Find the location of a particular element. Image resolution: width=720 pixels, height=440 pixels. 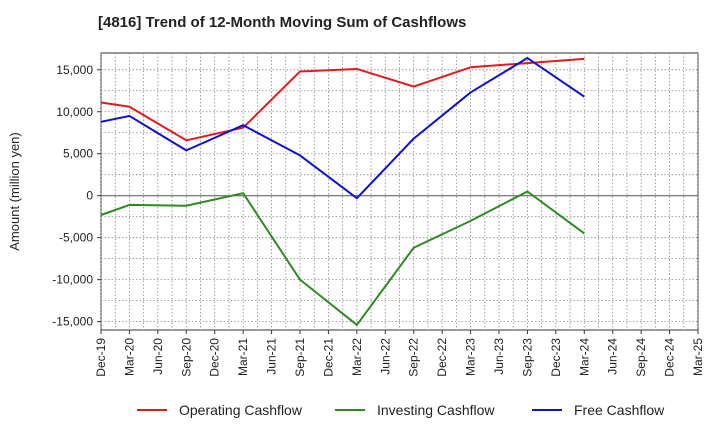

legend-label-1: Operating Cashflow is located at coordinates (241, 410).